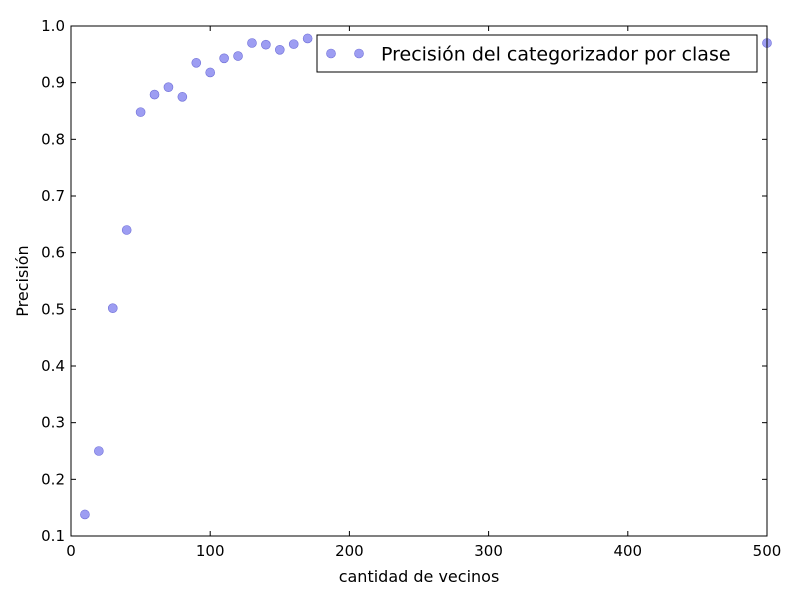 The width and height of the screenshot is (800, 600). What do you see at coordinates (53, 26) in the screenshot?
I see `y-tick-label: 1.0` at bounding box center [53, 26].